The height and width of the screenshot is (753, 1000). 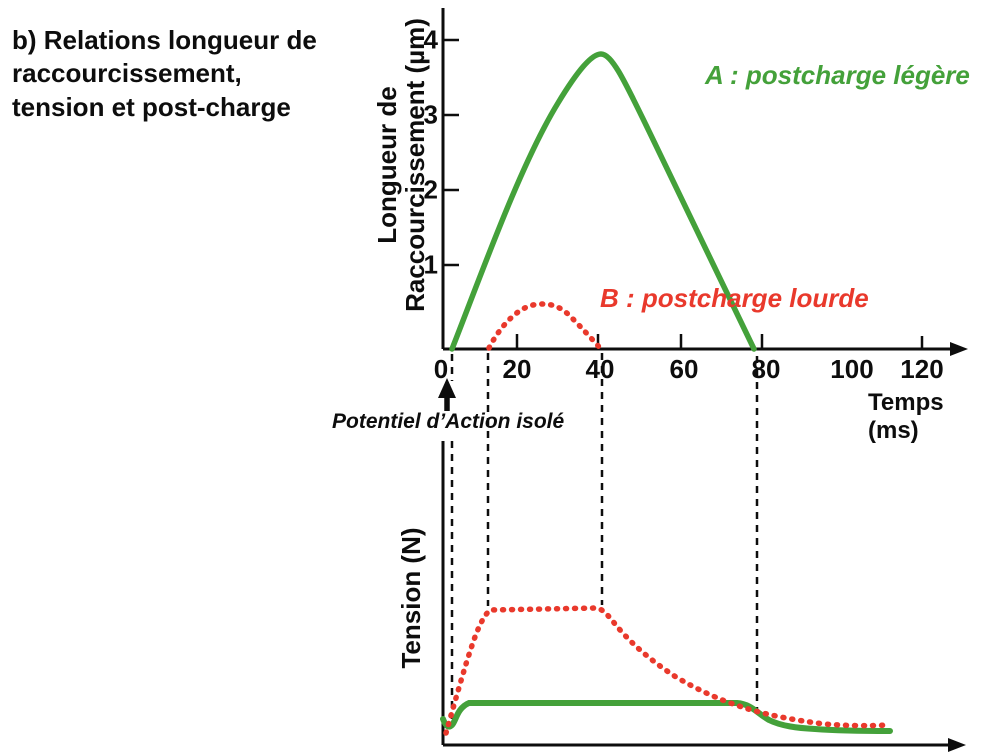 I want to click on y-tick-label-3: 3, so click(x=430, y=114).